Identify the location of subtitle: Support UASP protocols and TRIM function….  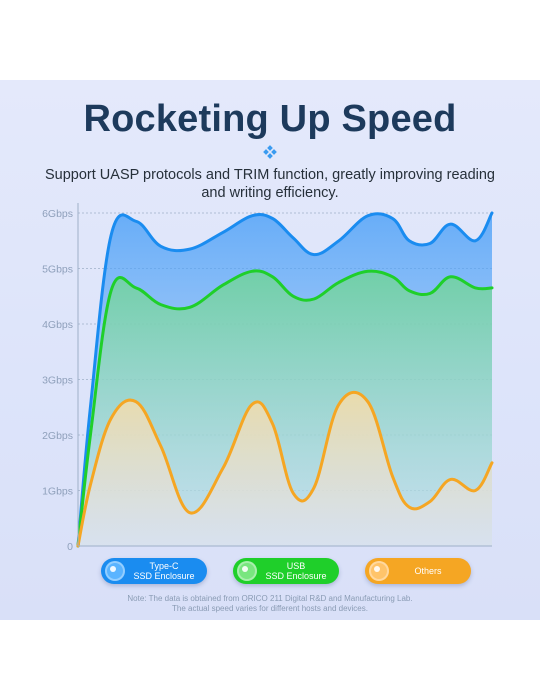
(269, 184).